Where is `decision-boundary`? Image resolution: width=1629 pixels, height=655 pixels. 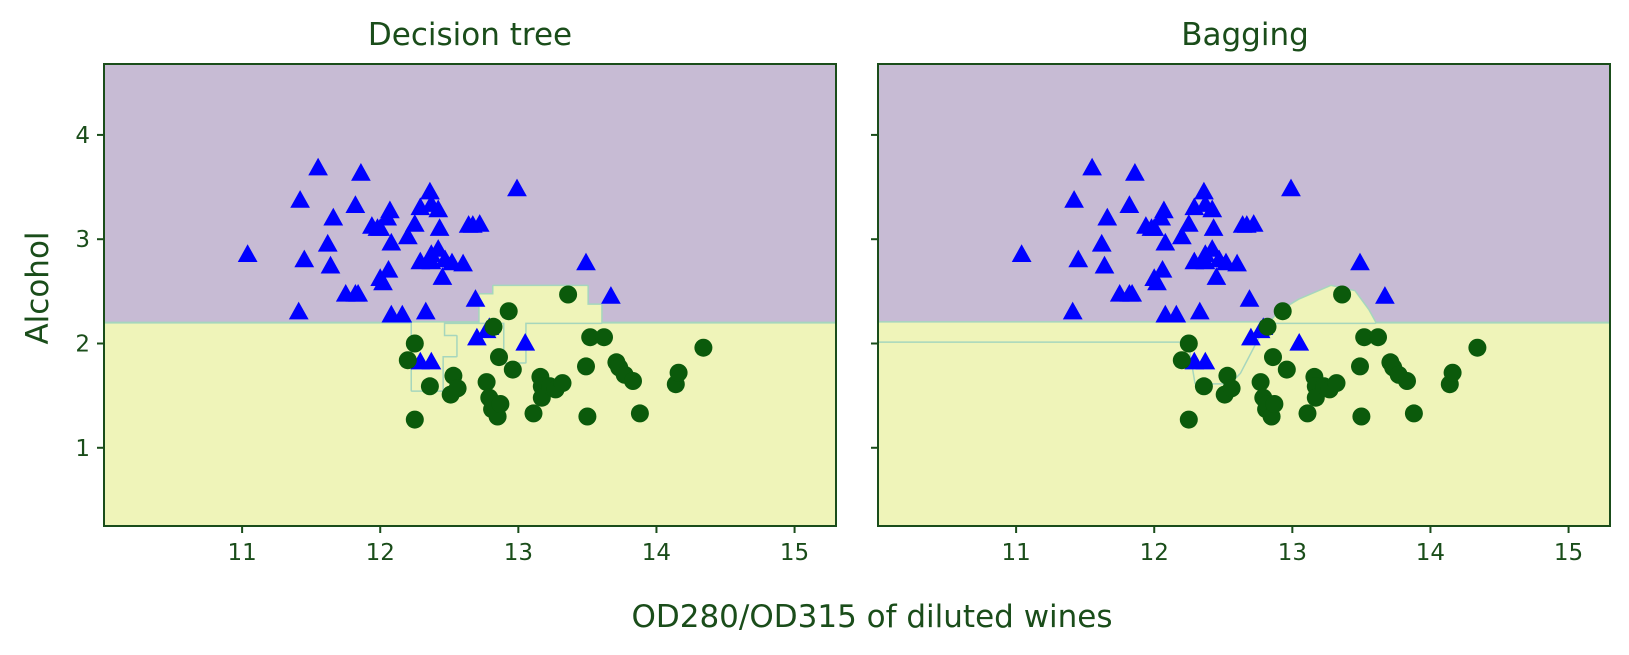 decision-boundary is located at coordinates (470, 338).